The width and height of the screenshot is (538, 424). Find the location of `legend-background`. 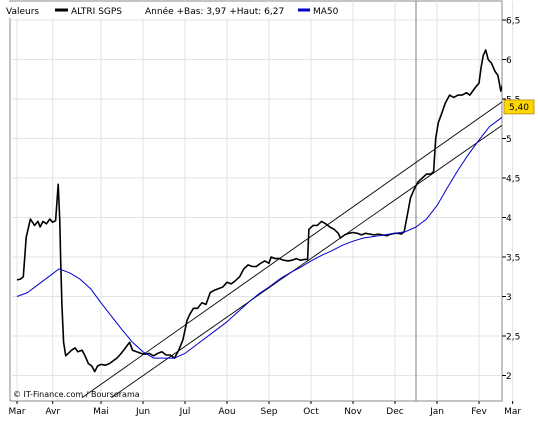

legend-background is located at coordinates (177, 10).